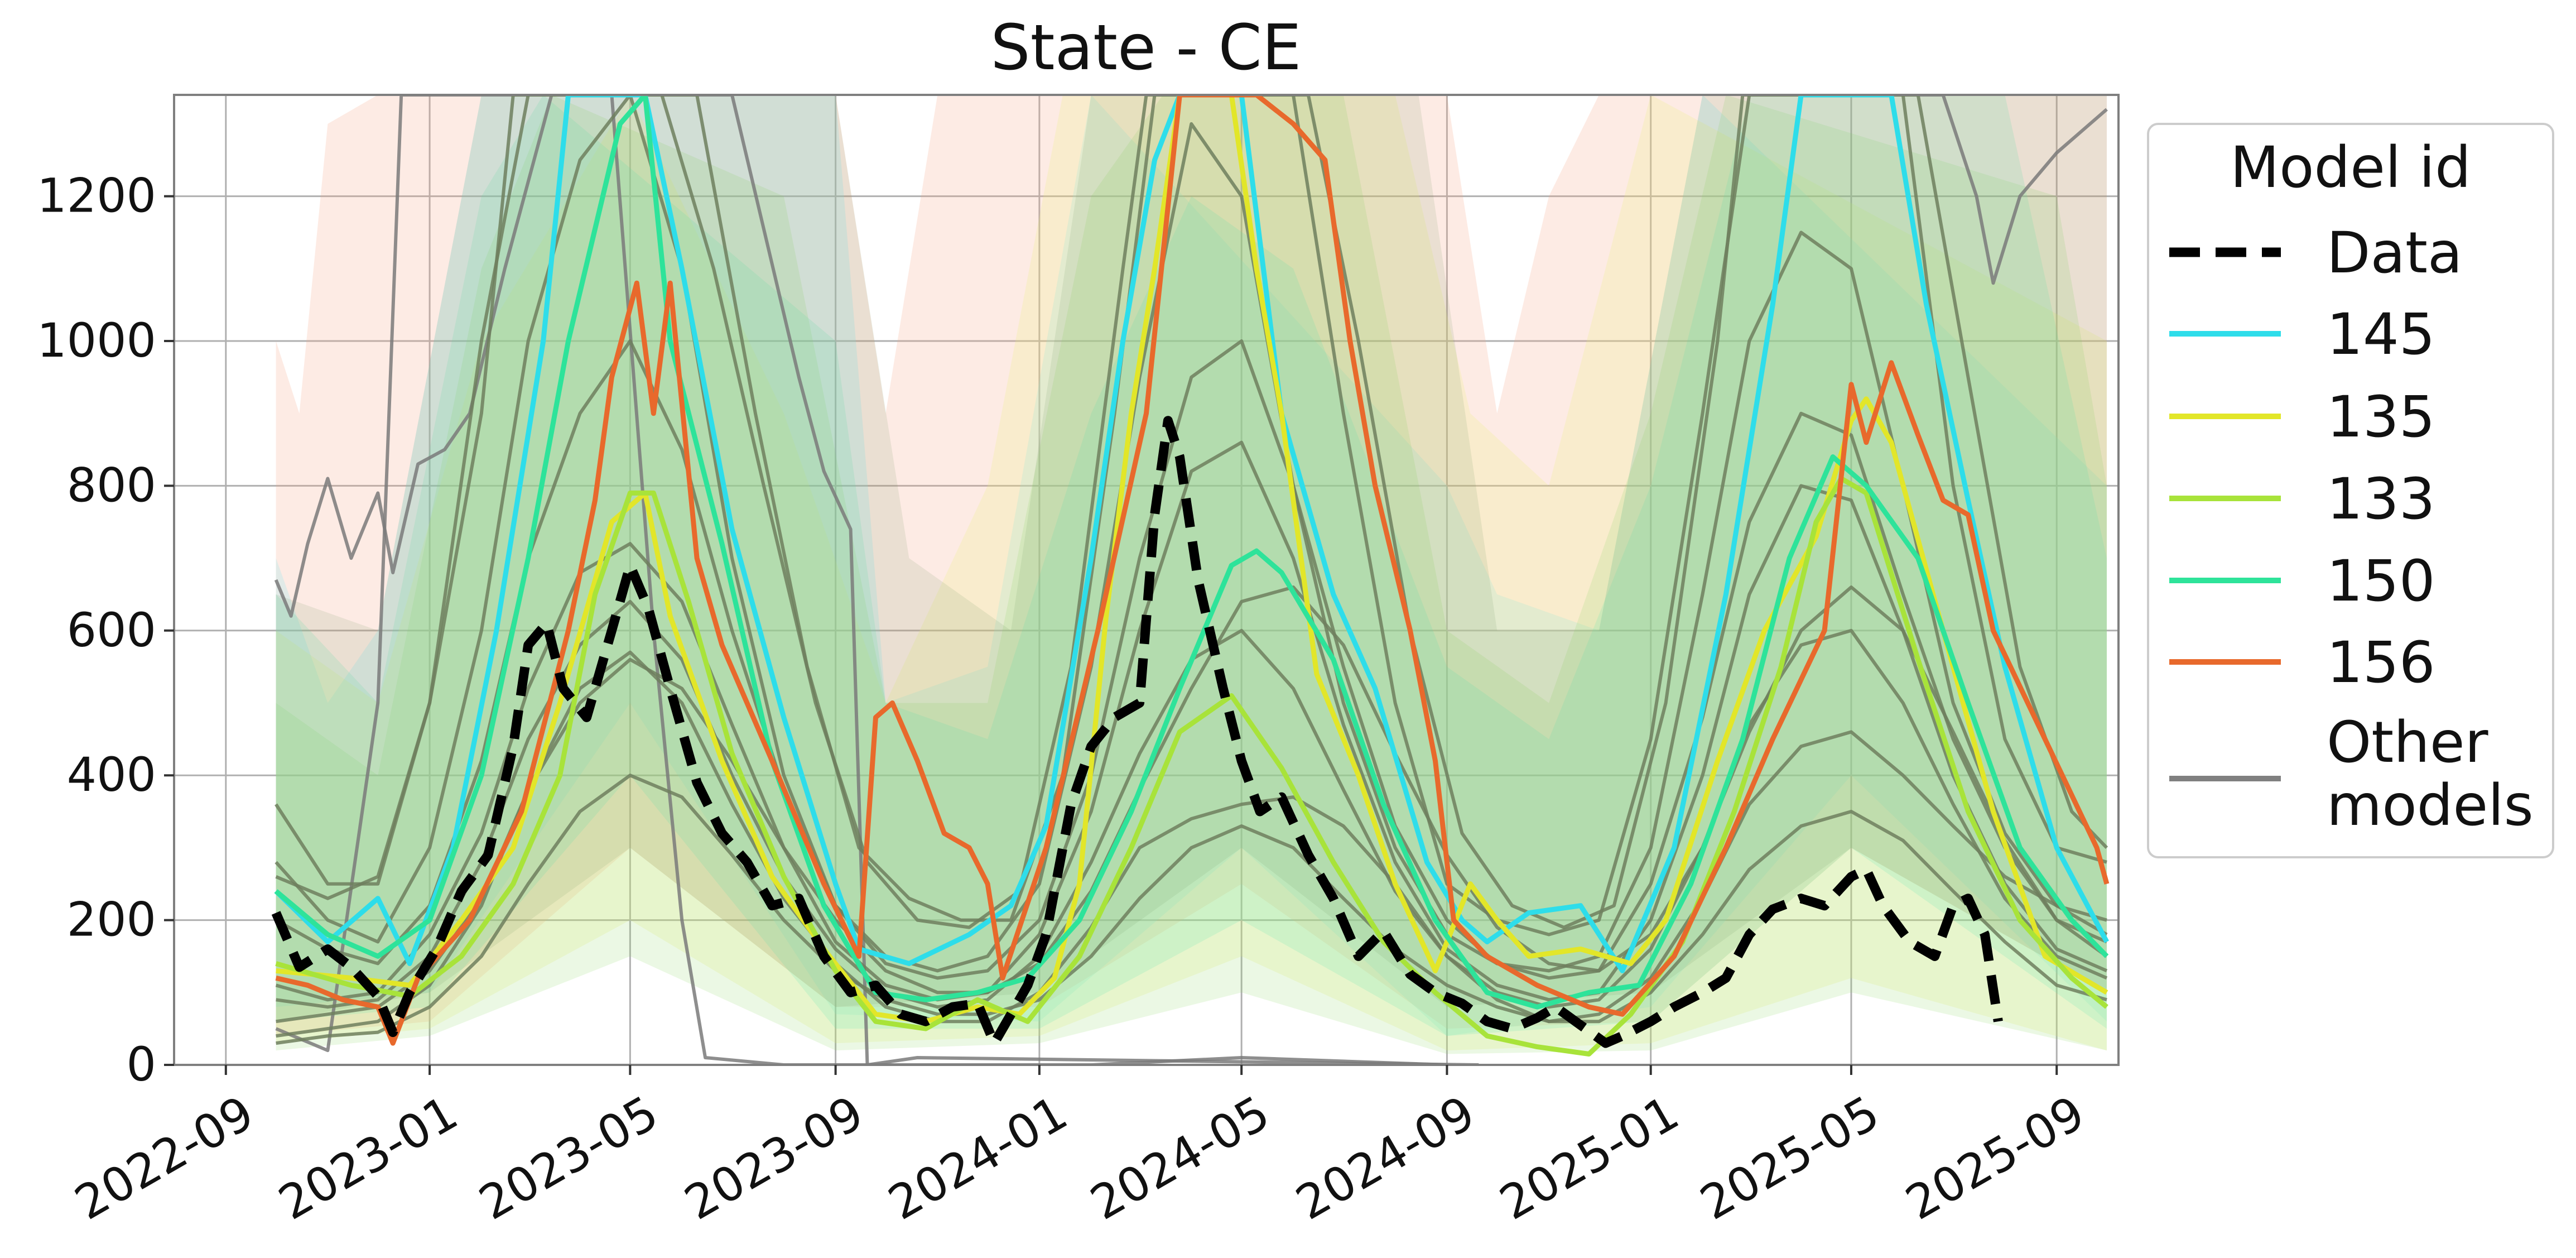  What do you see at coordinates (112, 774) in the screenshot?
I see `y-tick-label: 400` at bounding box center [112, 774].